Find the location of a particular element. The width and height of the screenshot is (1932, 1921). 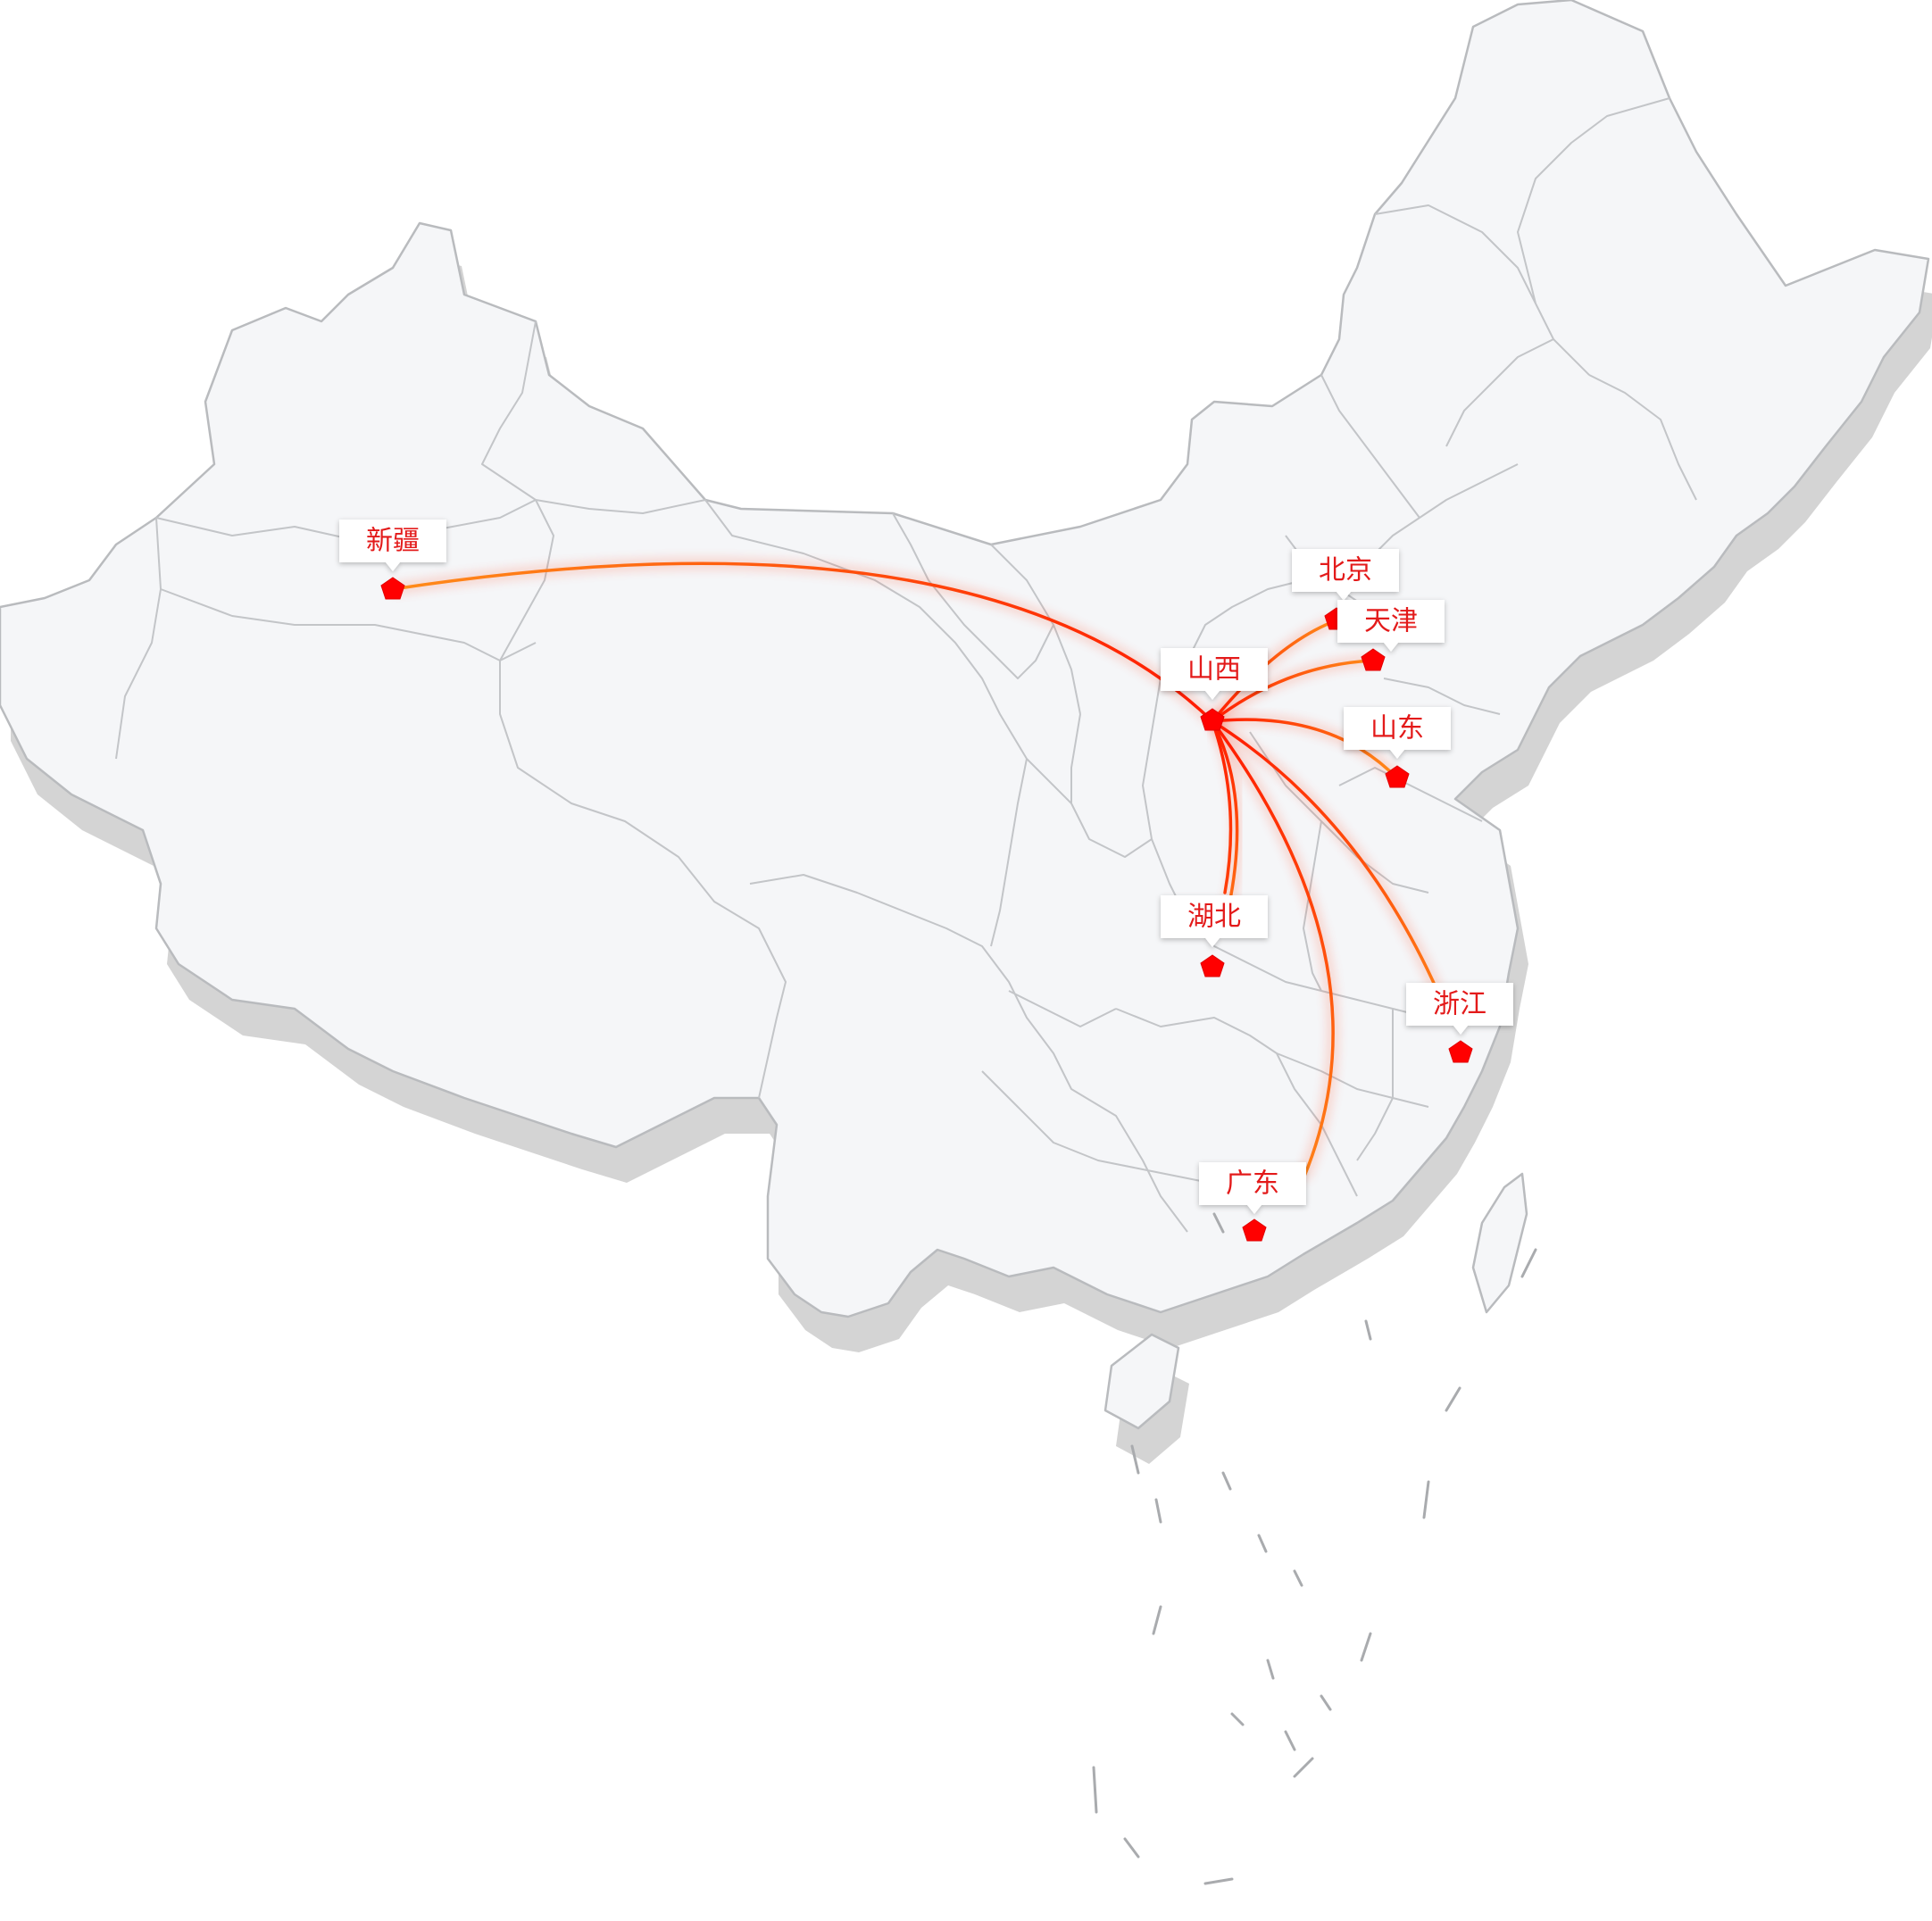

marker-shandong is located at coordinates (1397, 776).